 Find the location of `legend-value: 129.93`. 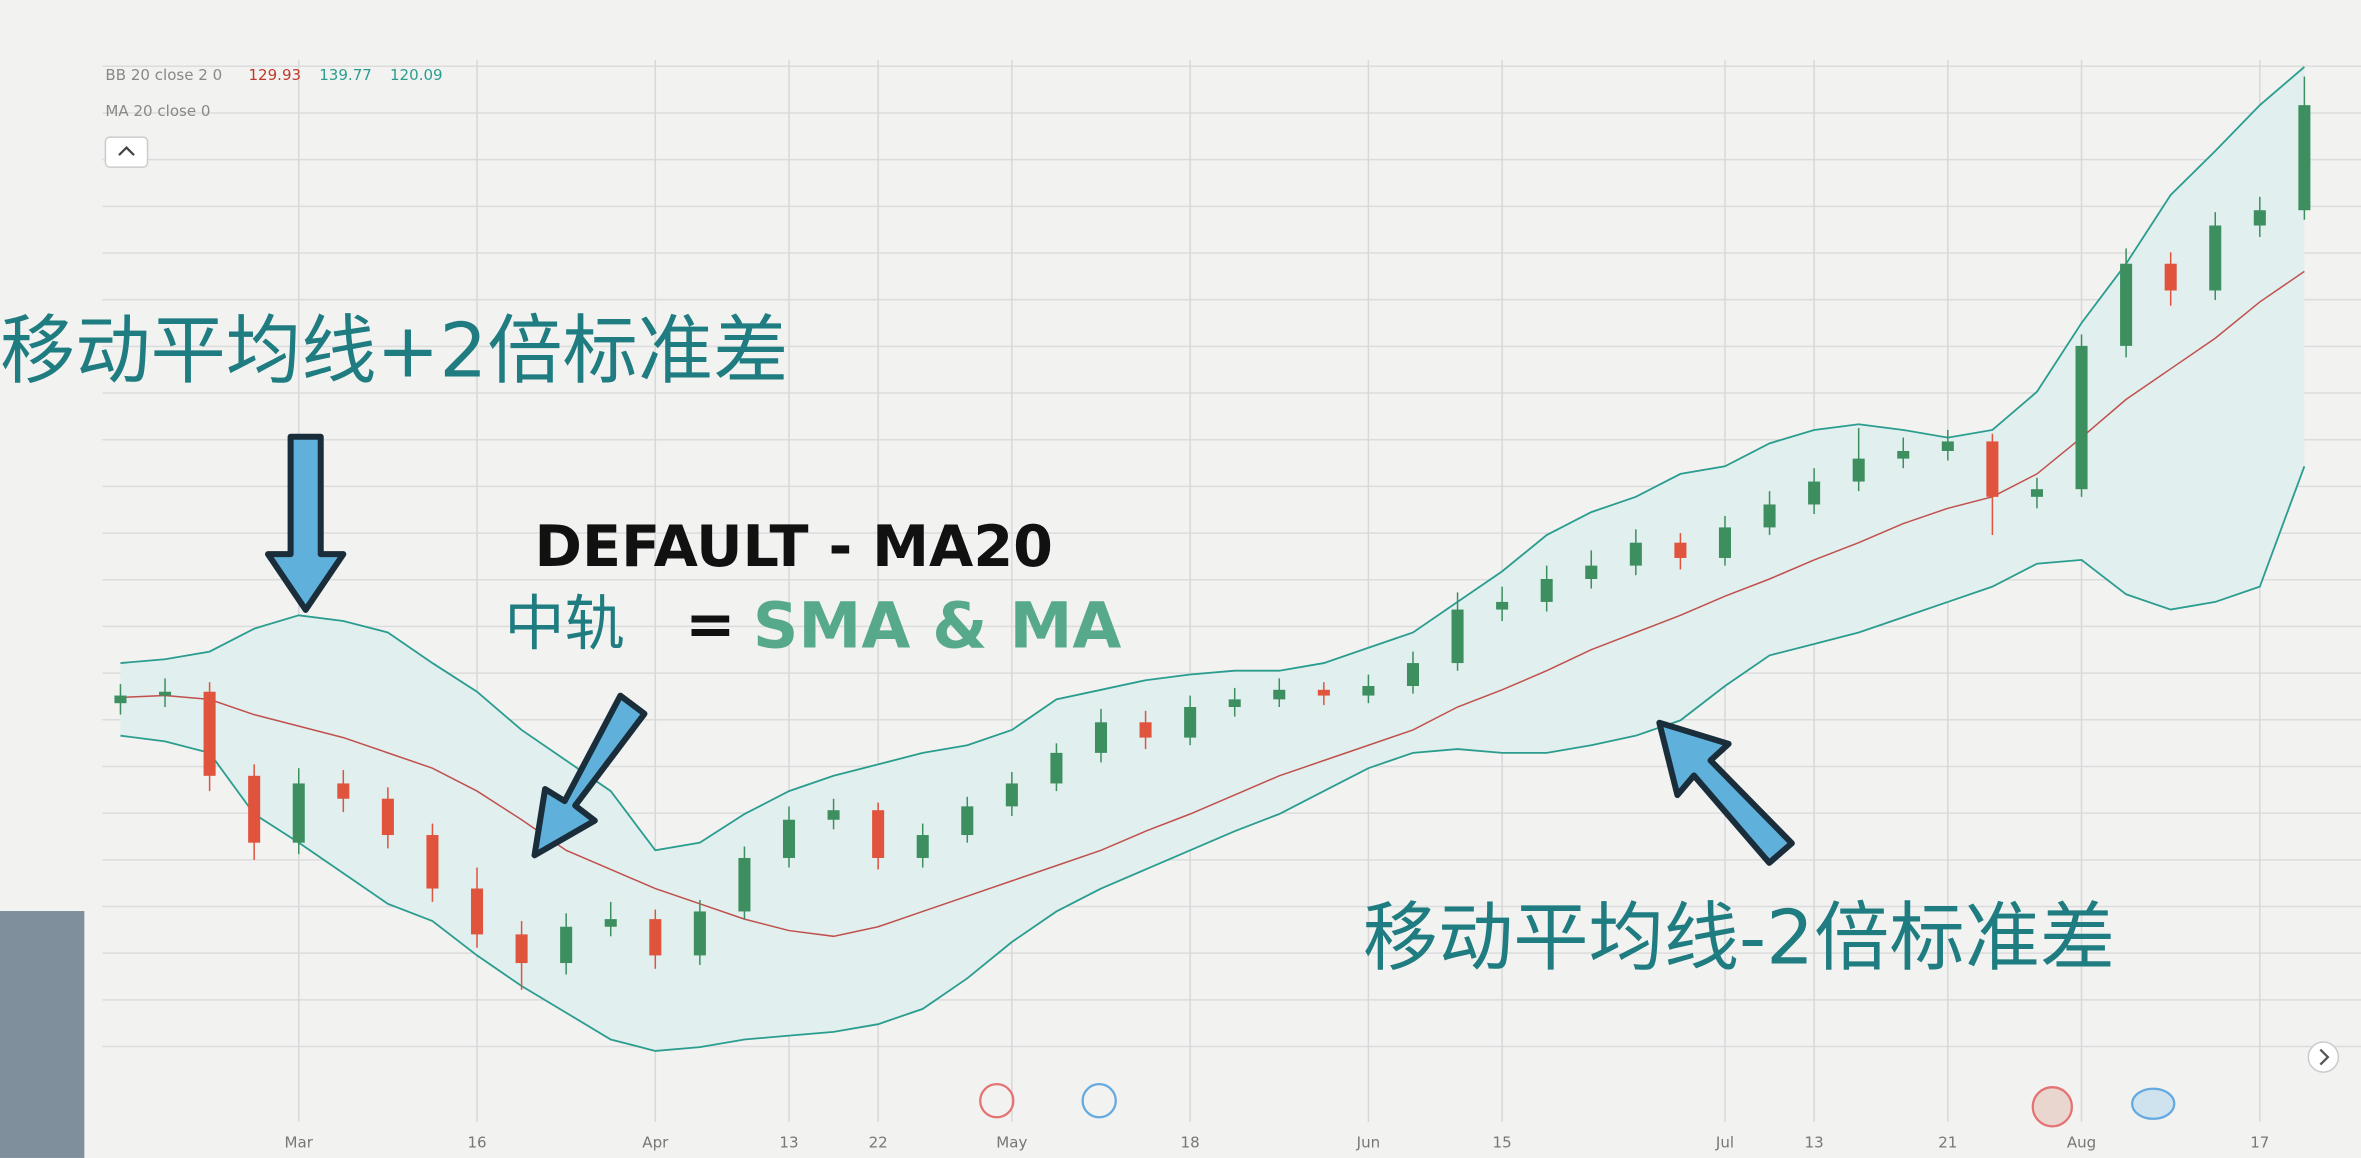

legend-value: 129.93 is located at coordinates (274, 75).